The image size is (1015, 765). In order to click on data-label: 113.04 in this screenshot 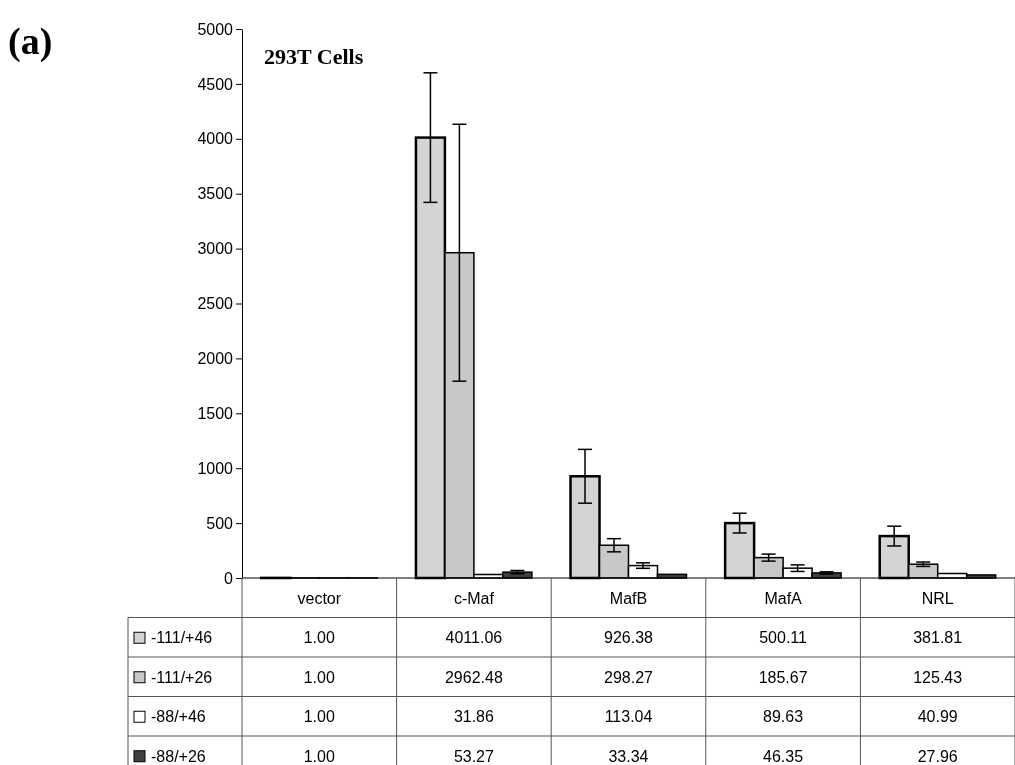, I will do `click(628, 717)`.